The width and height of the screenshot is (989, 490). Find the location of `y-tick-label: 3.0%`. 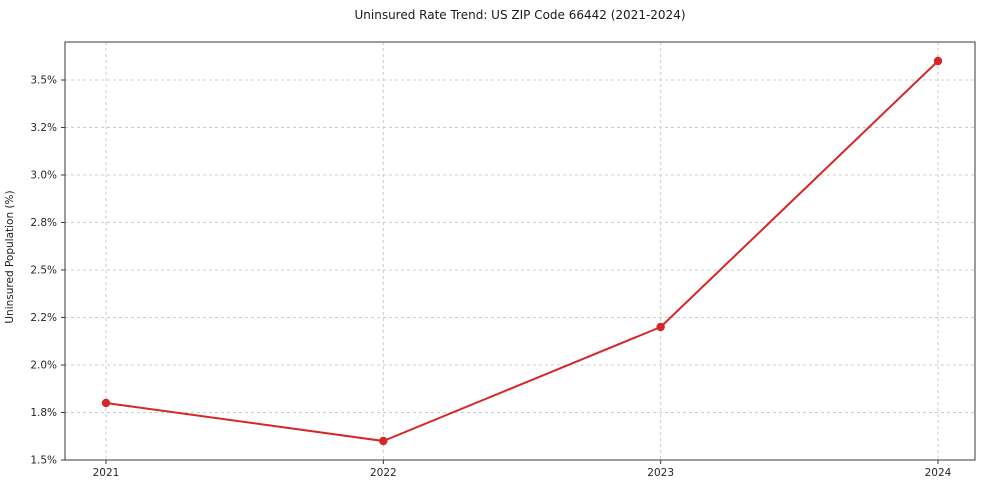

y-tick-label: 3.0% is located at coordinates (43, 176).